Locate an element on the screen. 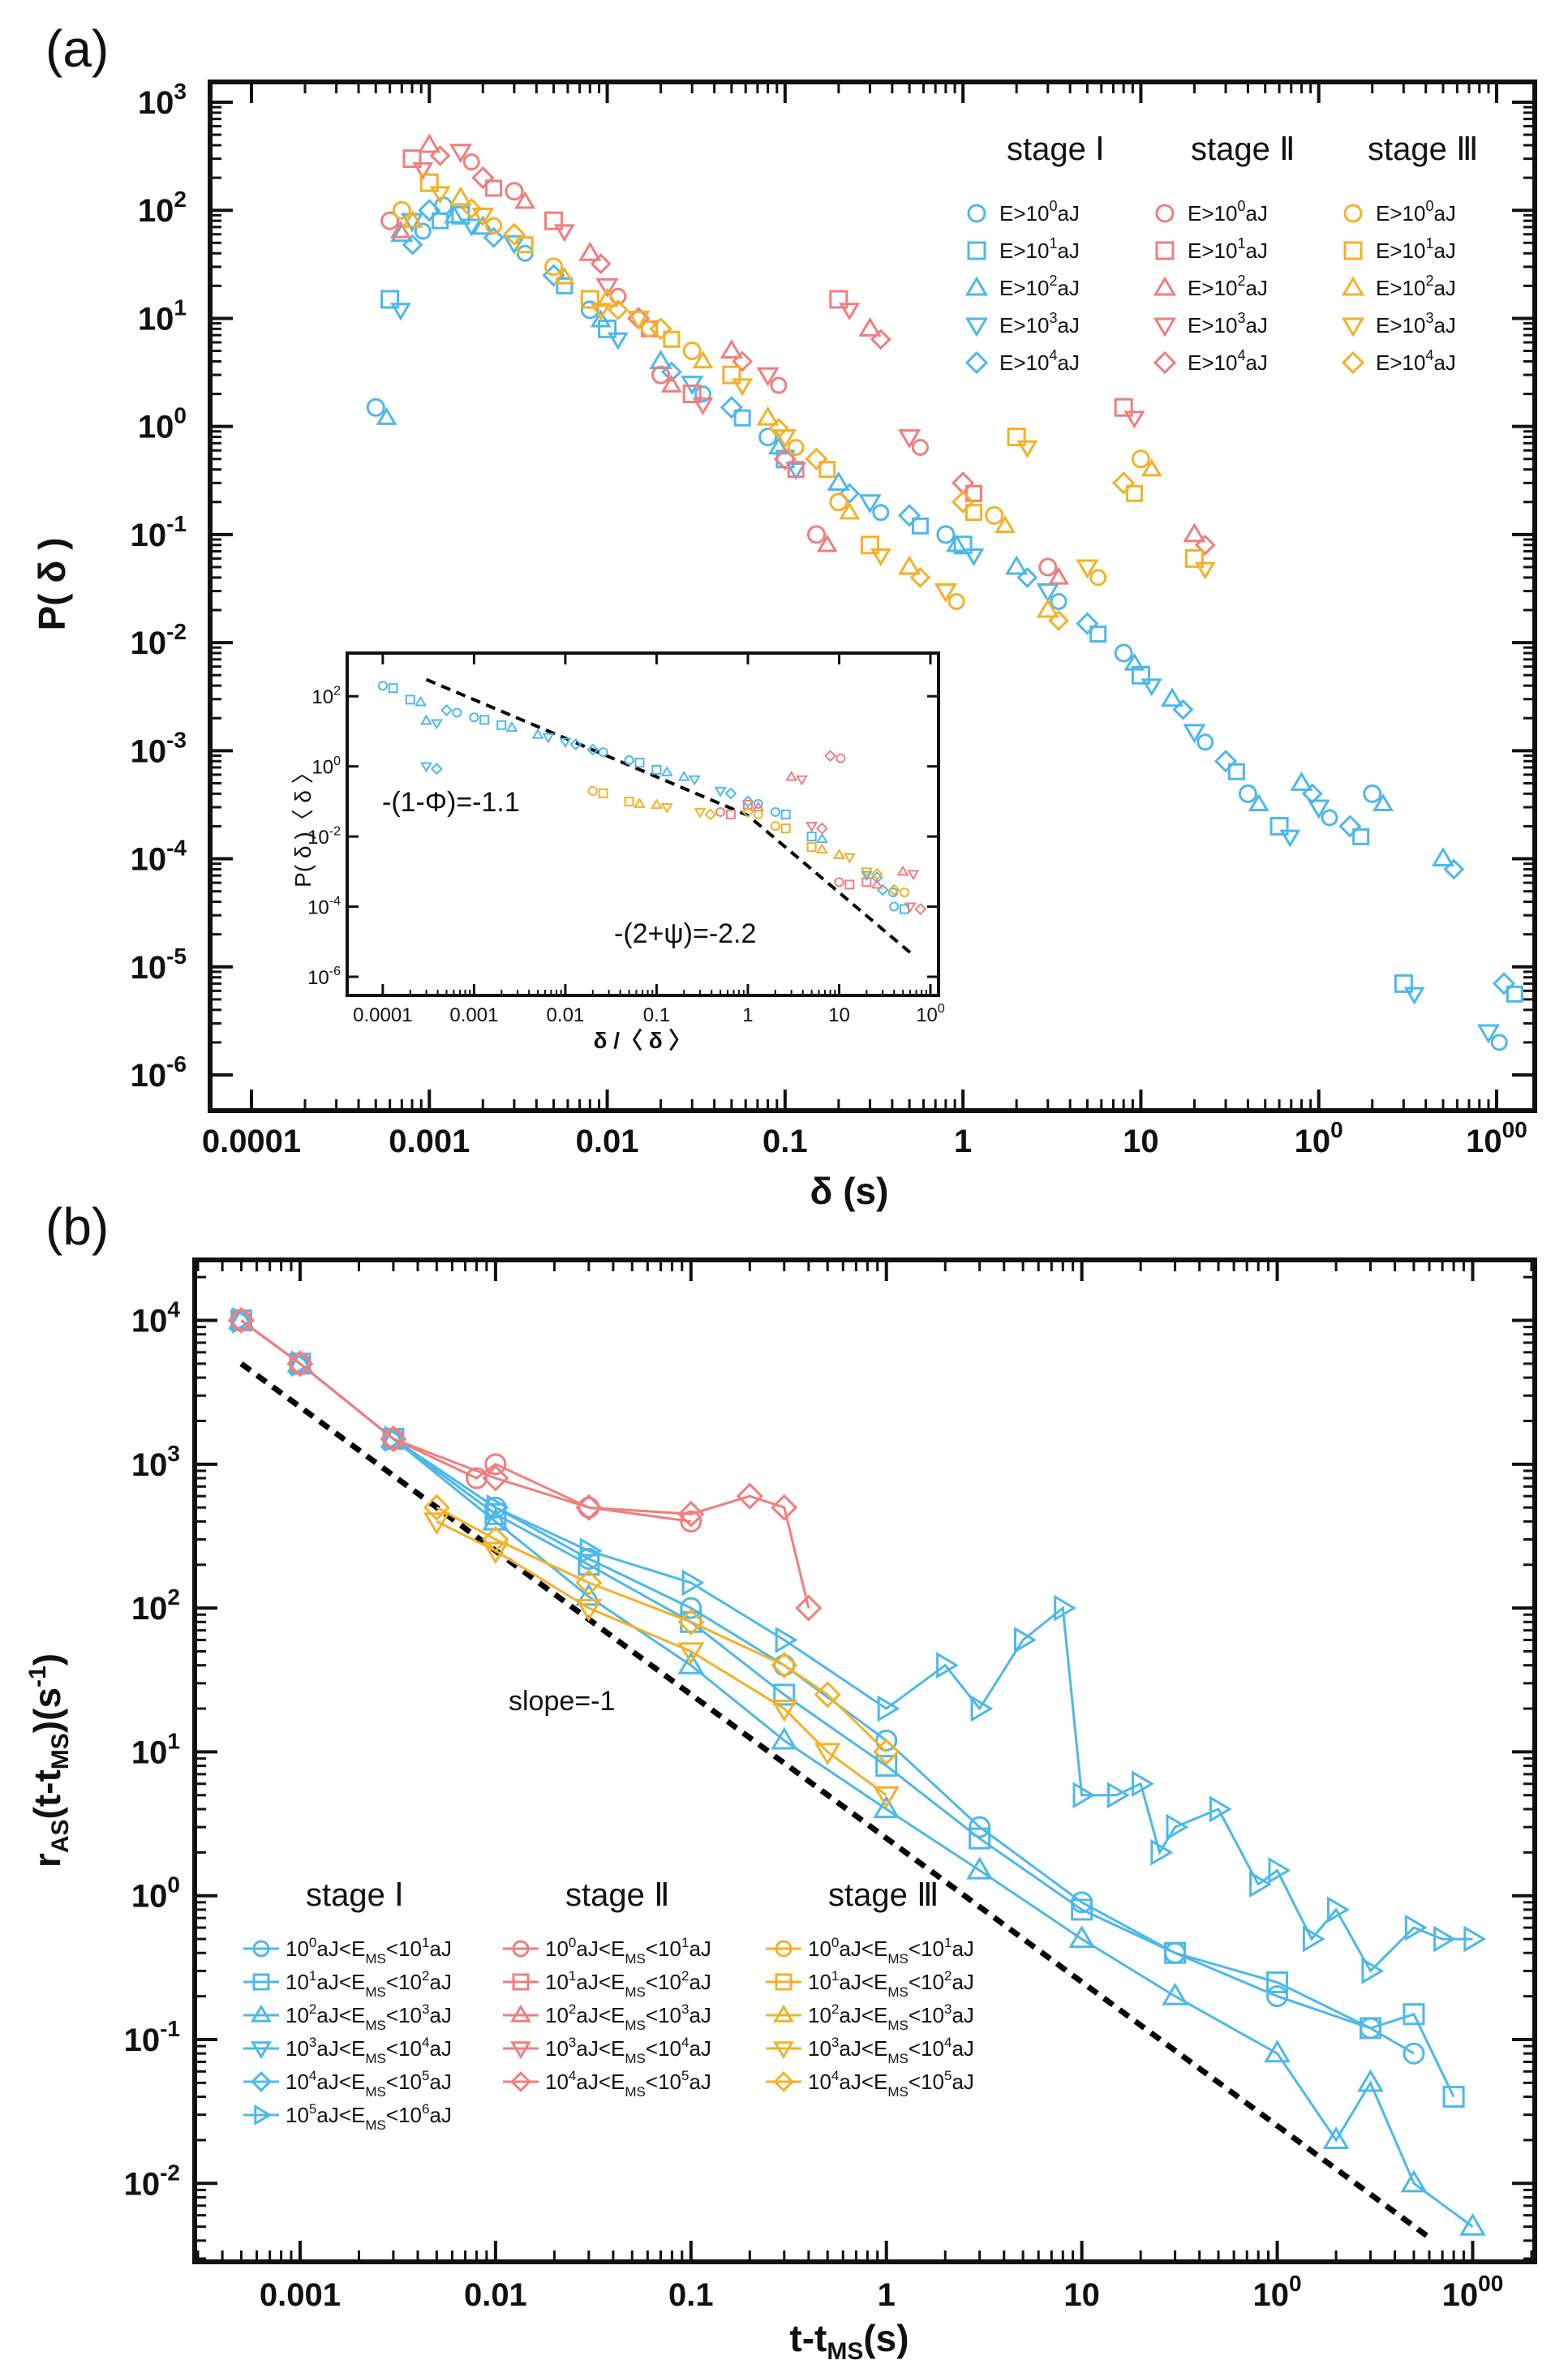  inset-xlabel: δ /〈 δ 〉 is located at coordinates (642, 1040).